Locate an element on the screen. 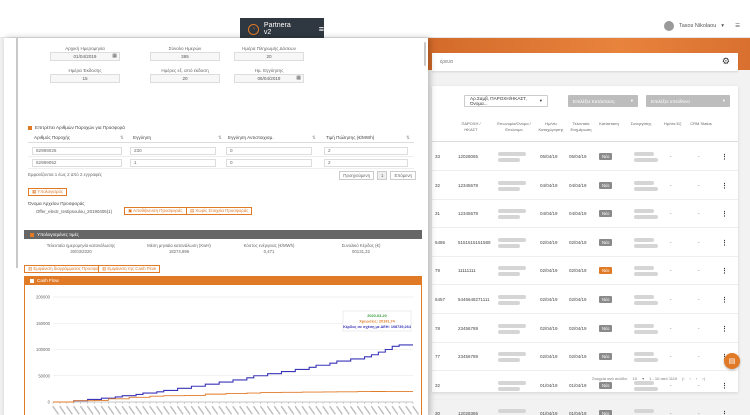 This screenshot has height=415, width=750. field-value: 365 is located at coordinates (185, 56).